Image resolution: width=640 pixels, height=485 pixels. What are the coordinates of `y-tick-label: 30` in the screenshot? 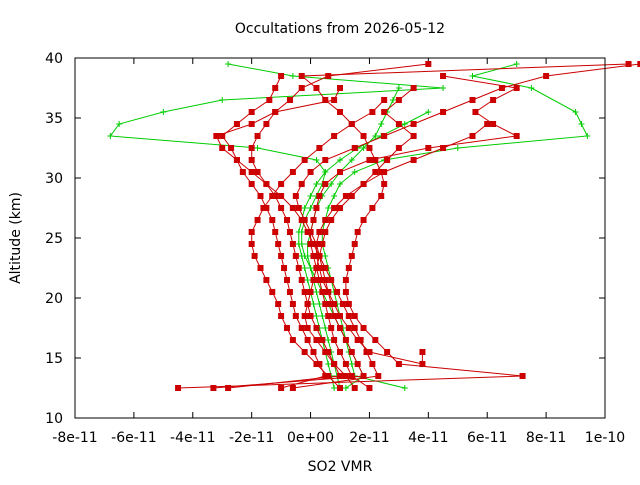 It's located at (54, 179).